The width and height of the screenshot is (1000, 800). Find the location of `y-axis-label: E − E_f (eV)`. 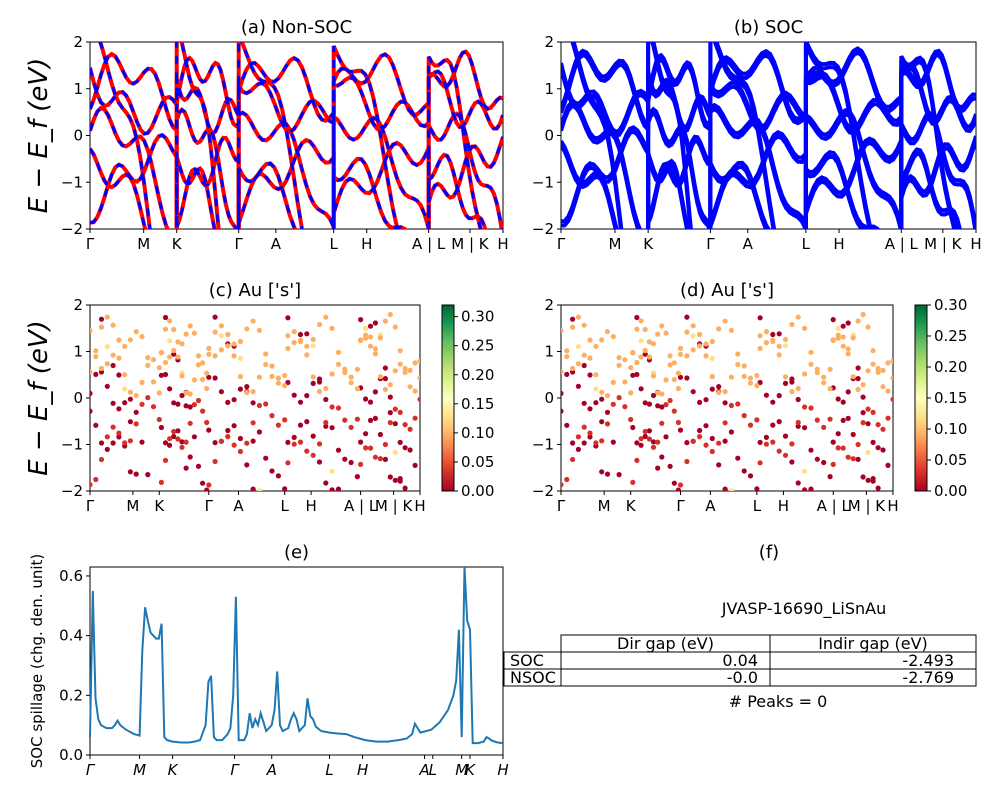

y-axis-label: E − E_f (eV) is located at coordinates (39, 398).